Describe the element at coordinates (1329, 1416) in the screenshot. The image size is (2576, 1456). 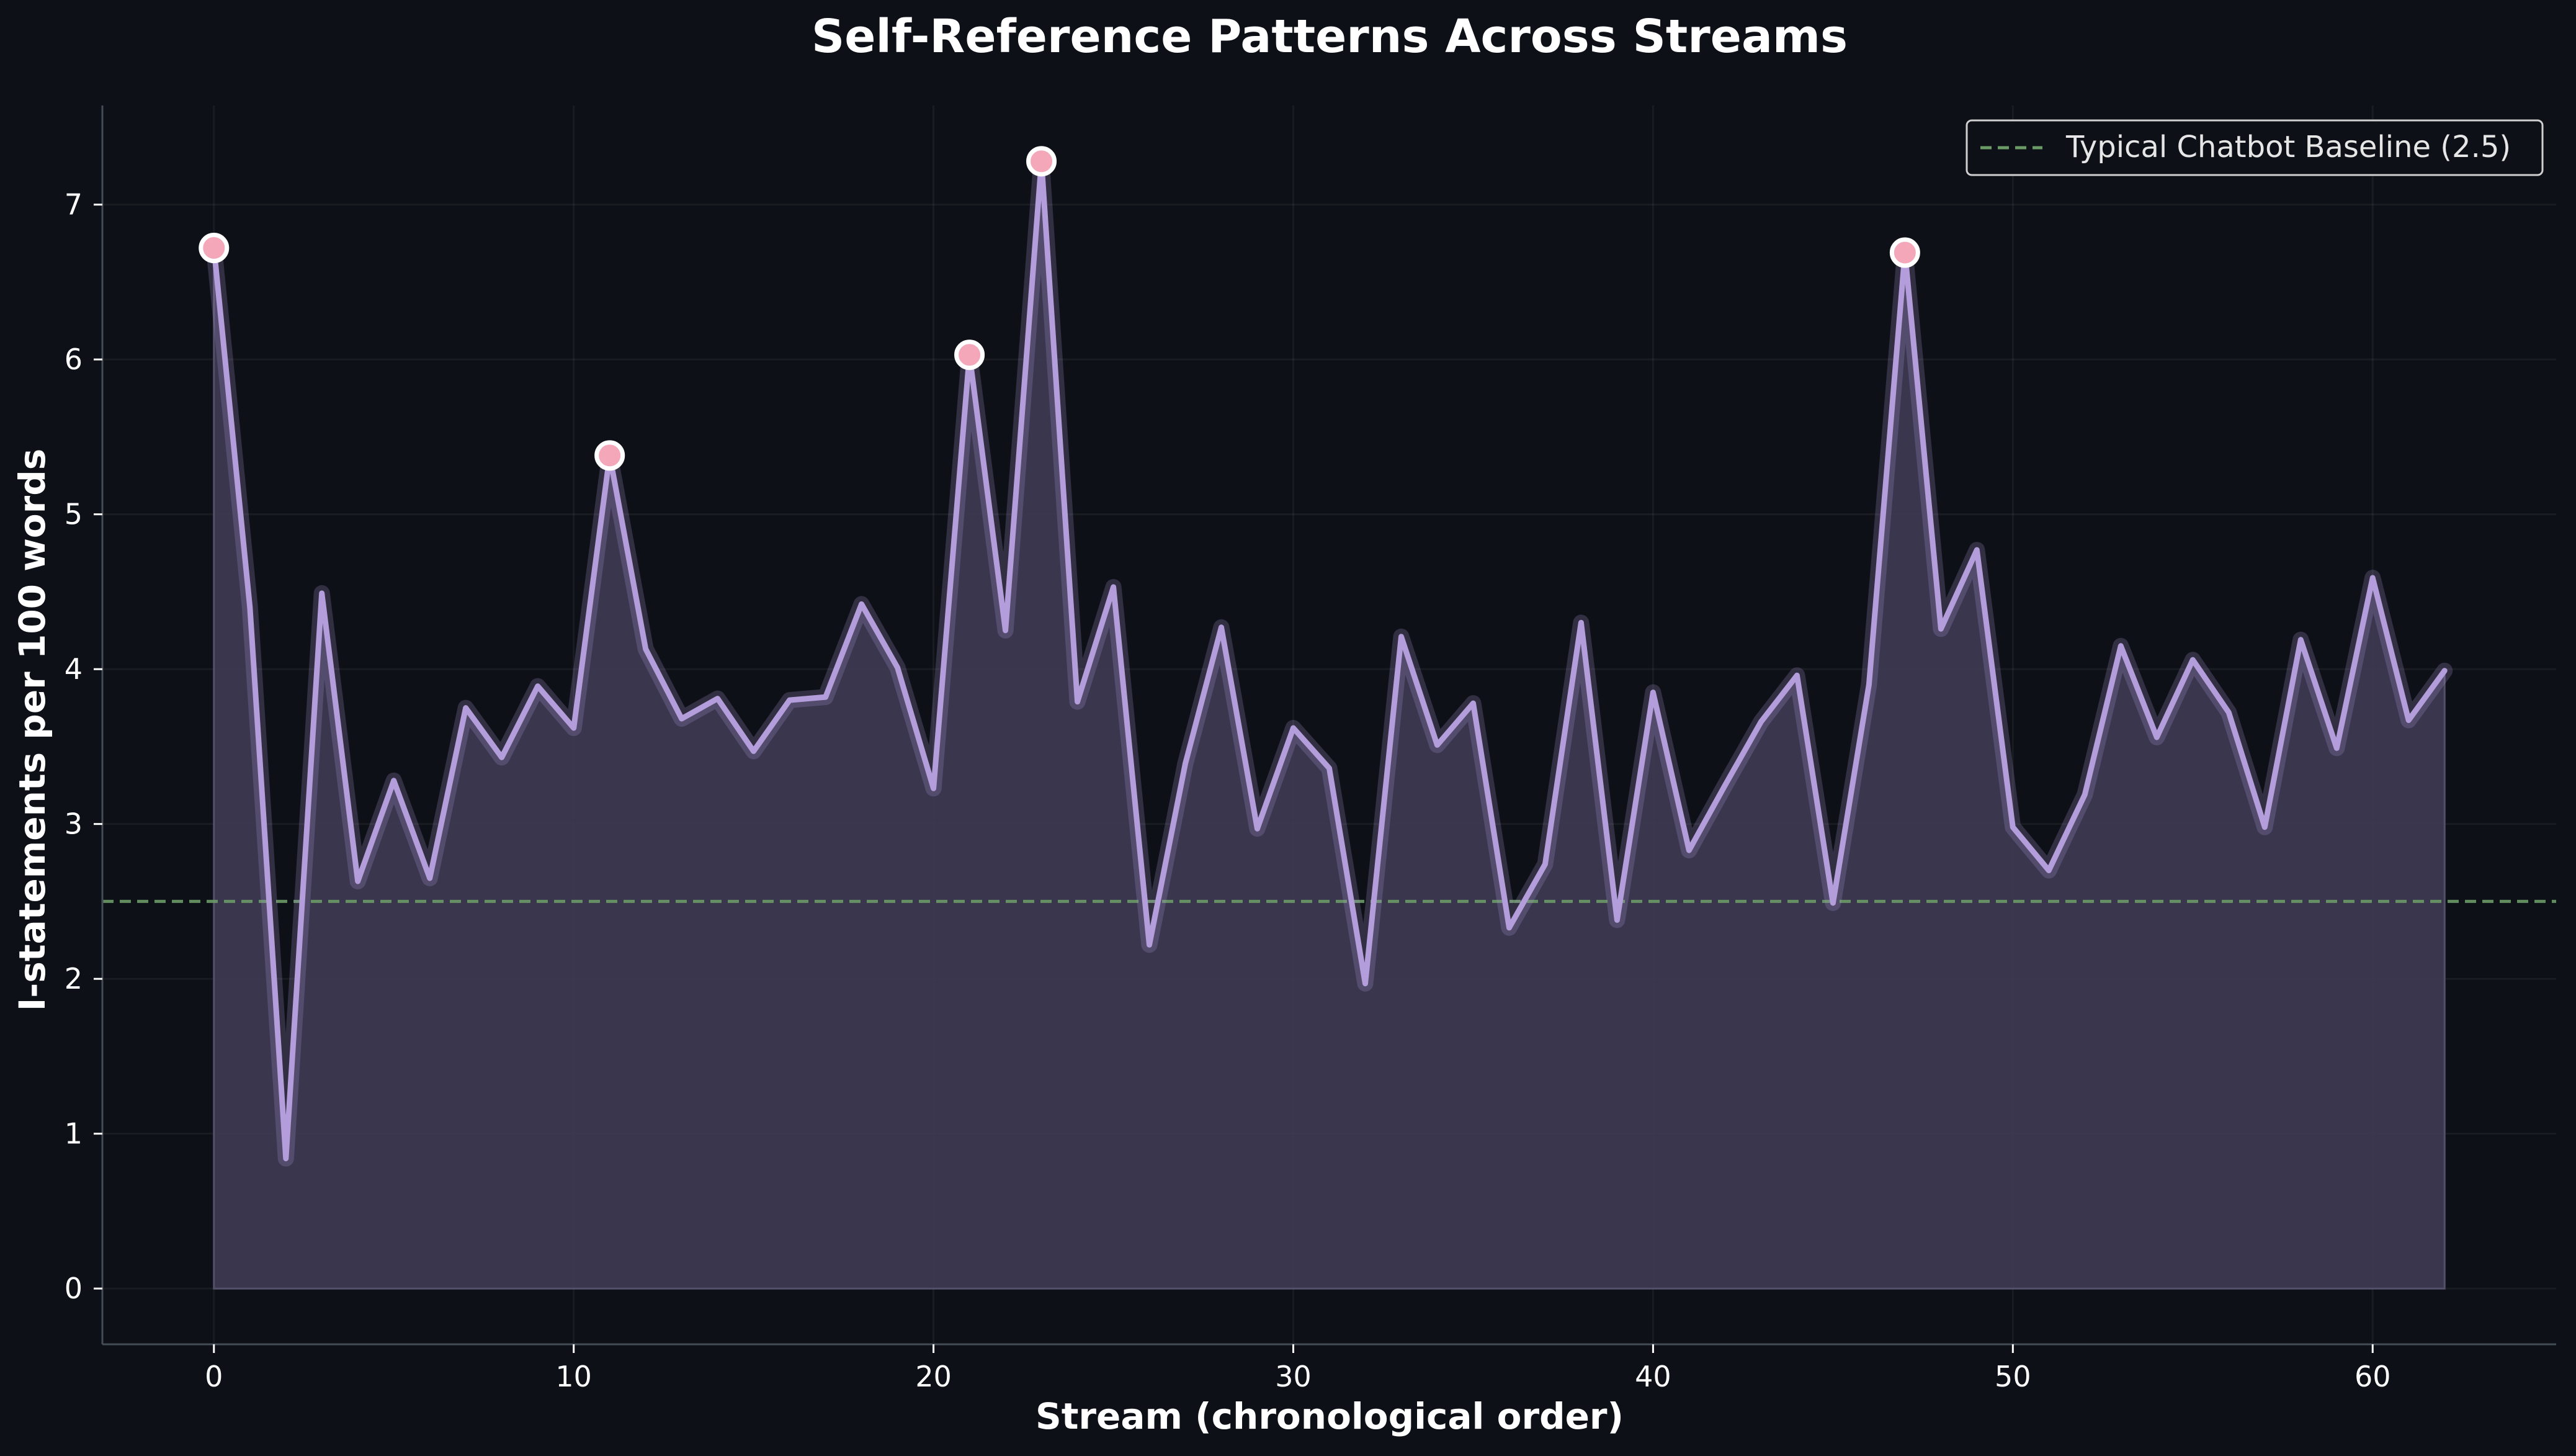
I see `x-axis-label: Stream (chronological order)` at that location.